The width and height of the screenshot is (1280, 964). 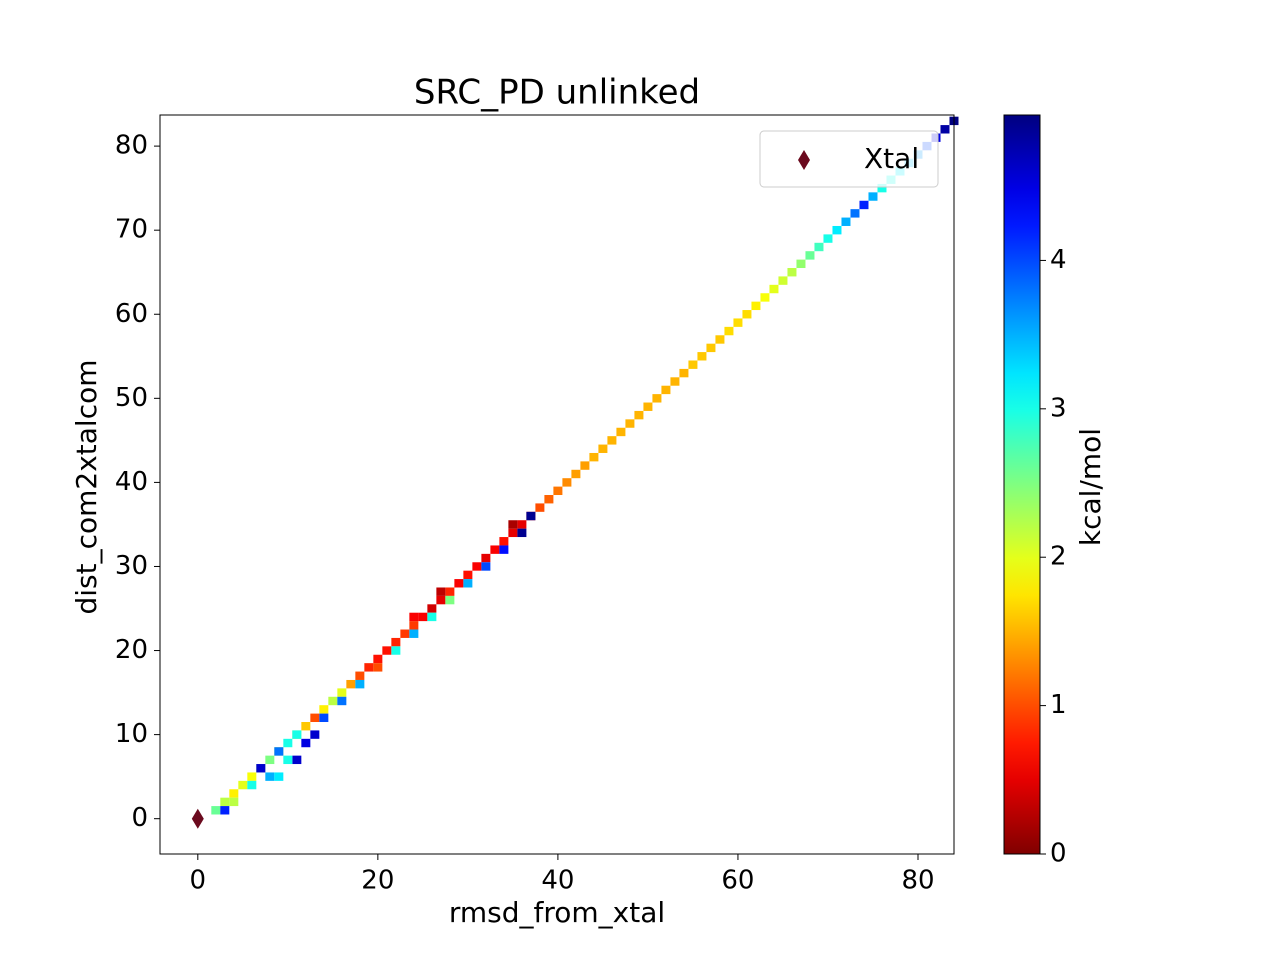 I want to click on y-tick-label: 20, so click(x=131, y=650).